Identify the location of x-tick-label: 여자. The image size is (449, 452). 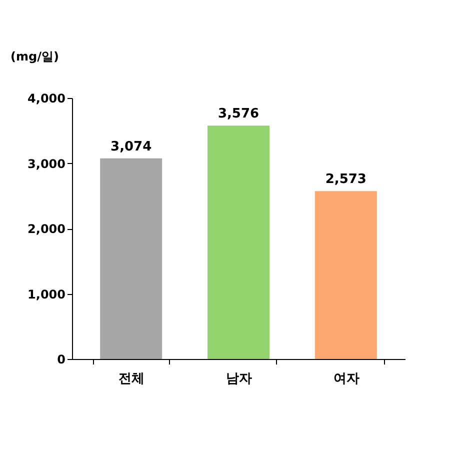
(346, 379).